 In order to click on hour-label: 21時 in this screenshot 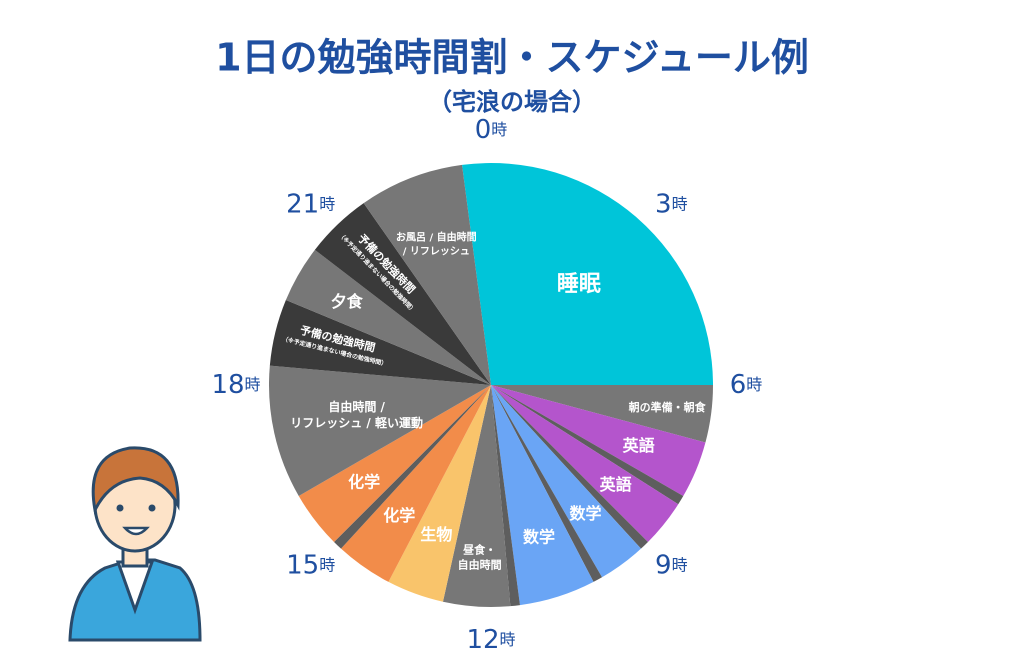, I will do `click(310, 204)`.